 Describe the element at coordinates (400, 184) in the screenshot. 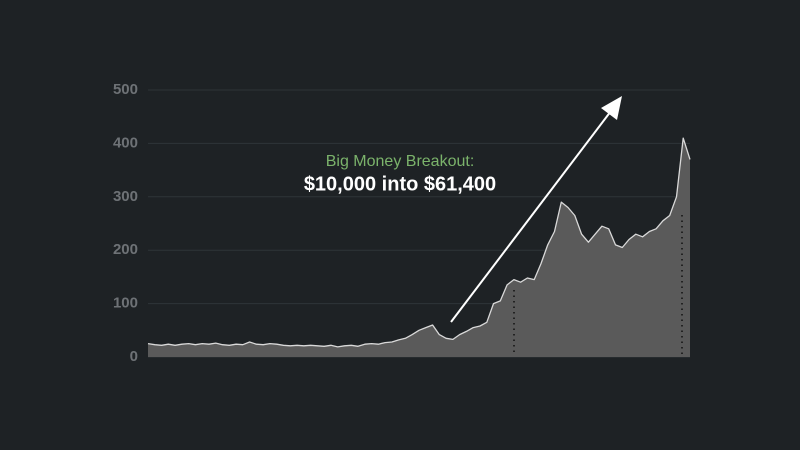

I see `annotation-subtitle: $10,000 into $61,400` at that location.